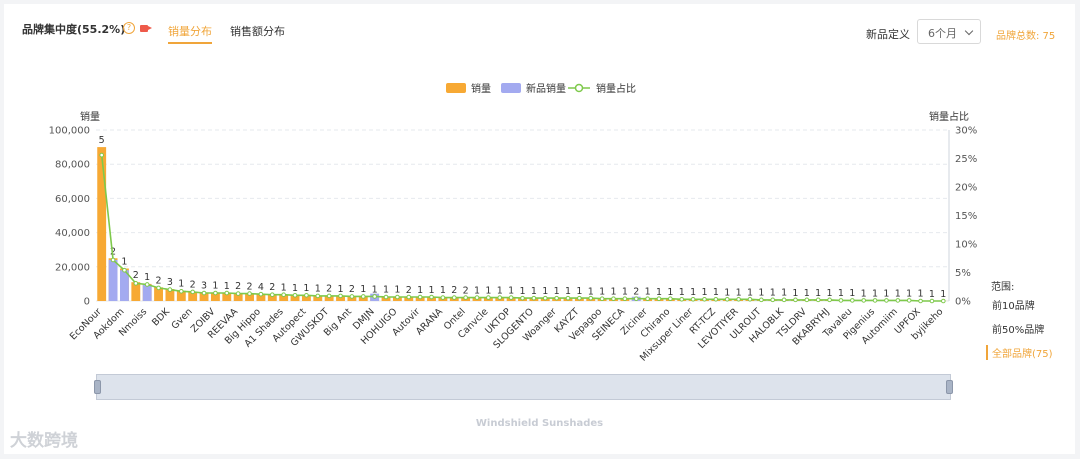 The width and height of the screenshot is (1080, 459). Describe the element at coordinates (963, 273) in the screenshot. I see `y-tick-right: 5%` at that location.